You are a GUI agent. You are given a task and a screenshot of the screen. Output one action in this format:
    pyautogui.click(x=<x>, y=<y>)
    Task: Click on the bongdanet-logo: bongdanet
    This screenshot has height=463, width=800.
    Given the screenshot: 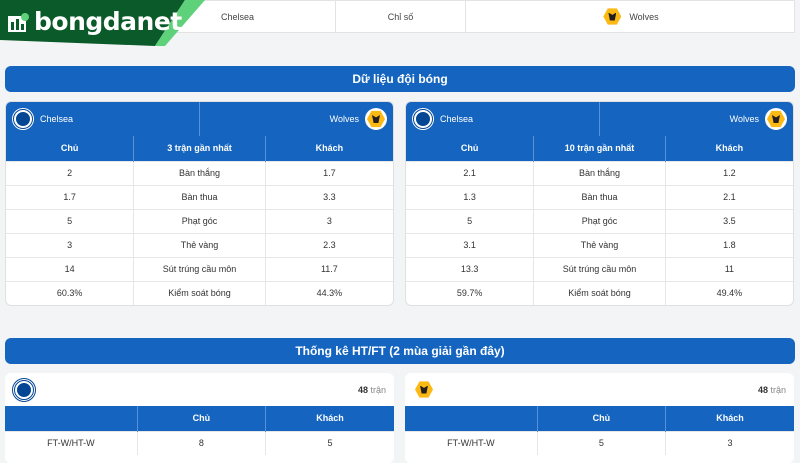 What is the action you would take?
    pyautogui.click(x=105, y=23)
    